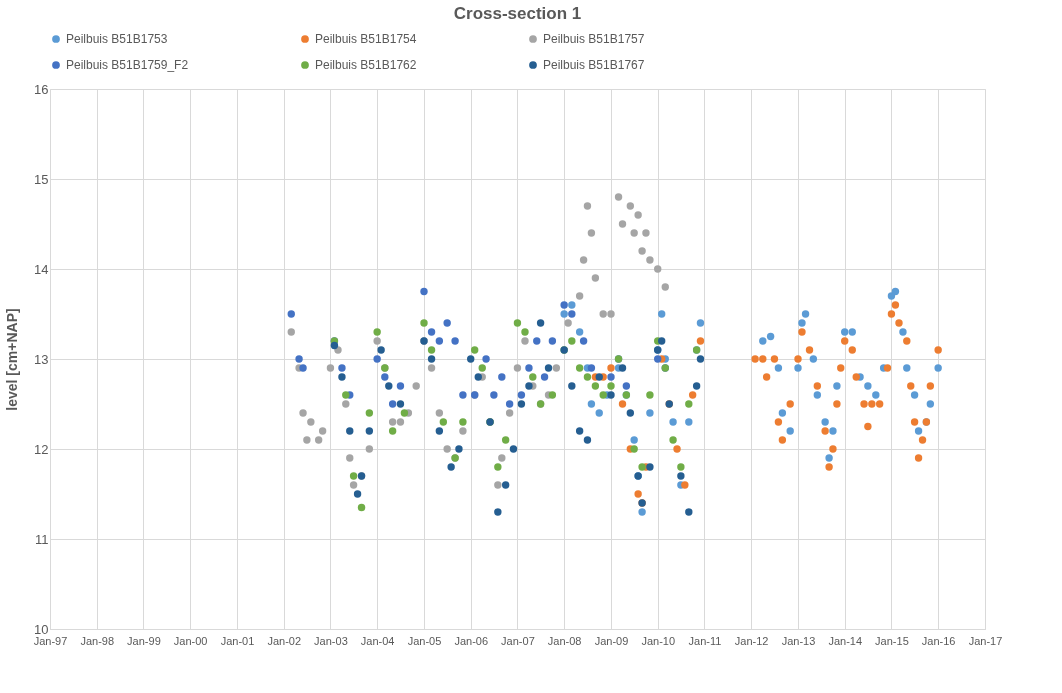  Describe the element at coordinates (798, 640) in the screenshot. I see `x-tick-label: Jan-13` at that location.